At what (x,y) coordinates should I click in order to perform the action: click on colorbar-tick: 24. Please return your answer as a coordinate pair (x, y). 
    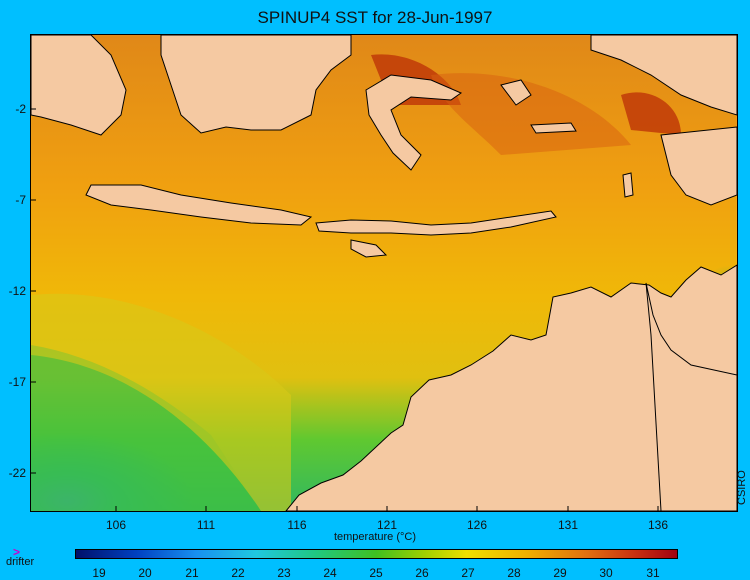
    Looking at the image, I should click on (330, 573).